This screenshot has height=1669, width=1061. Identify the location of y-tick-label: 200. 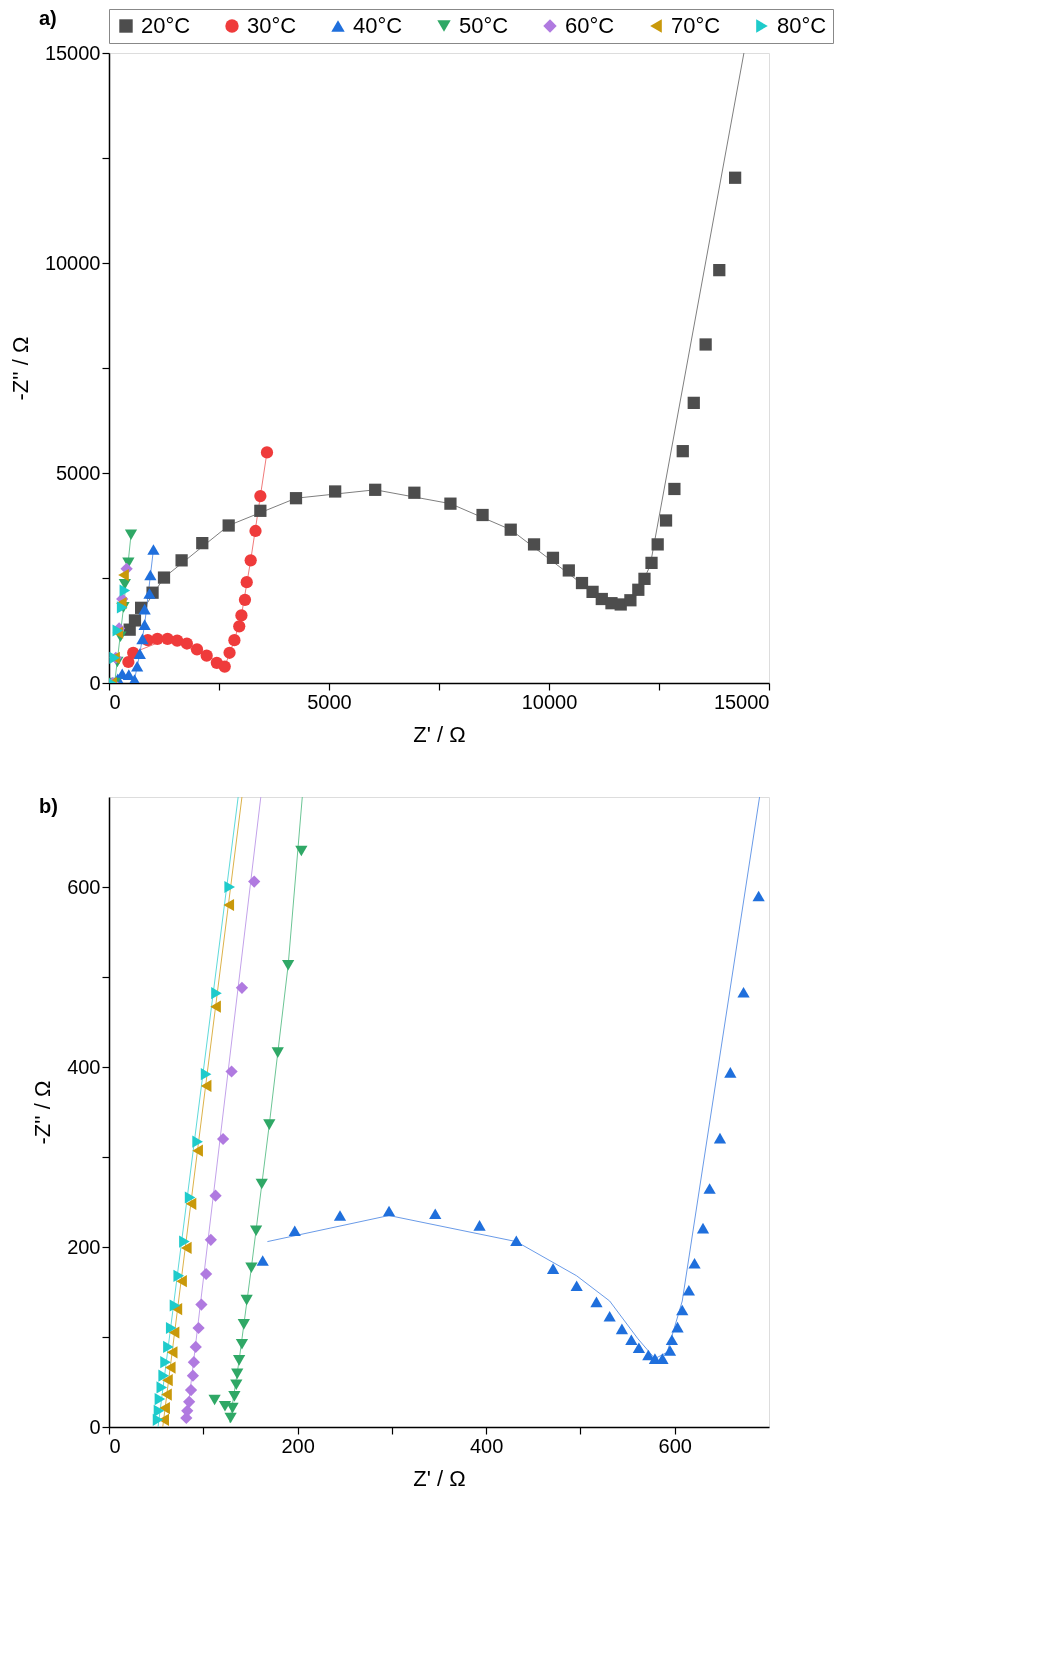
(84, 1246).